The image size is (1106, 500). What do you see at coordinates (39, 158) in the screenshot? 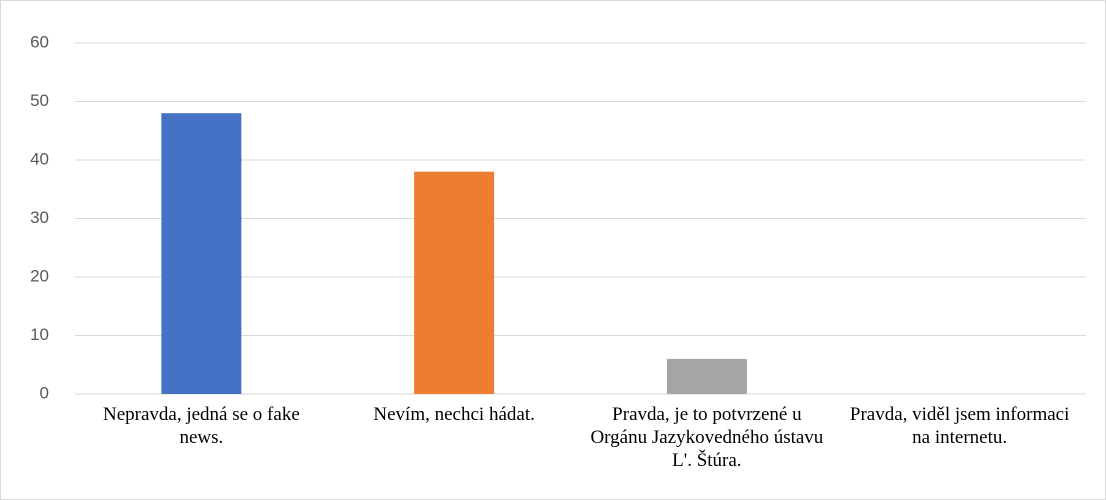
I see `y-tick-label: 40` at bounding box center [39, 158].